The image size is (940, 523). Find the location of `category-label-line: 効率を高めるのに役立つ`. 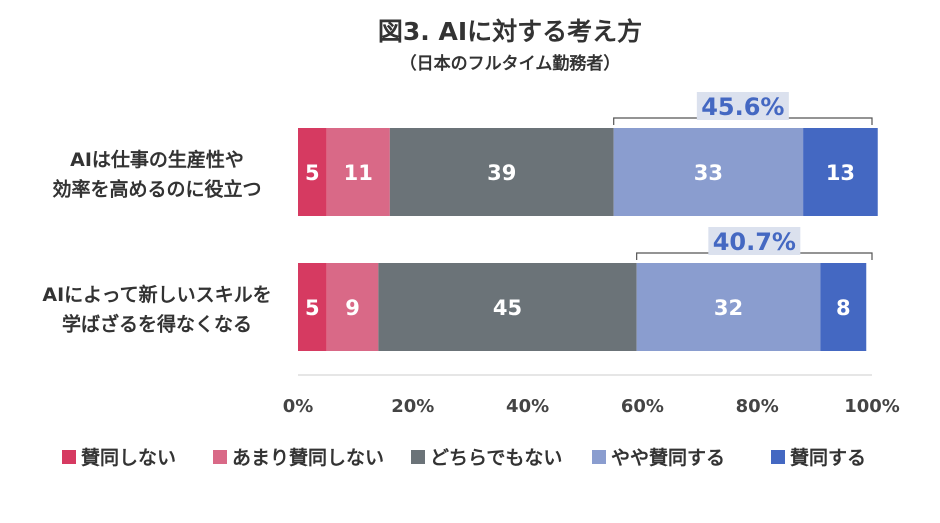

category-label-line: 効率を高めるのに役立つ is located at coordinates (156, 188).